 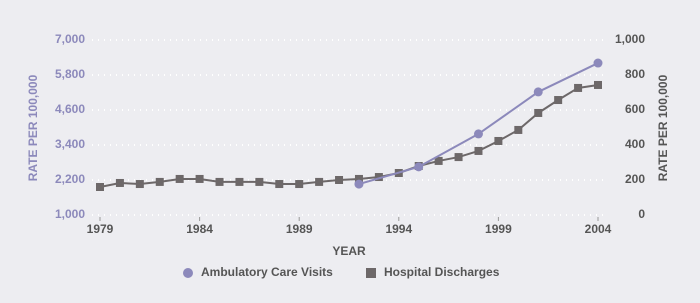 I want to click on y-tick-label: 7,000, so click(x=70, y=39).